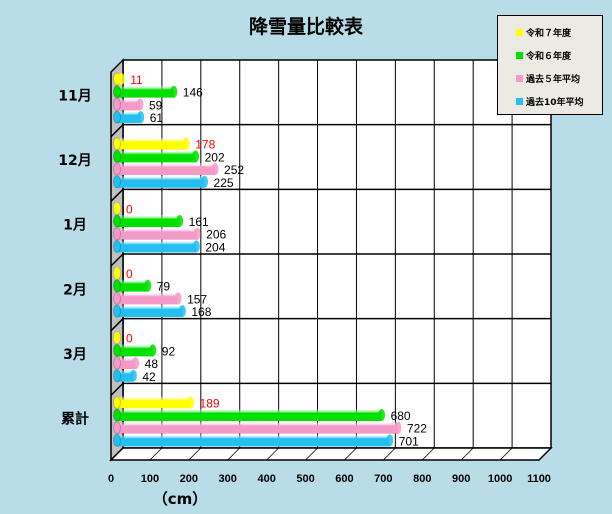 The width and height of the screenshot is (612, 514). Describe the element at coordinates (152, 364) in the screenshot. I see `data-label: 48` at that location.